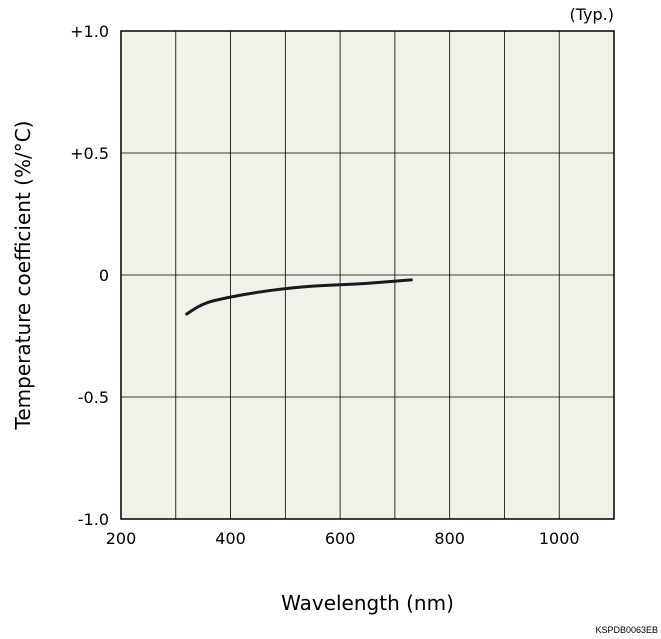  Describe the element at coordinates (367, 603) in the screenshot. I see `x-axis-title: Wavelength (nm)` at that location.